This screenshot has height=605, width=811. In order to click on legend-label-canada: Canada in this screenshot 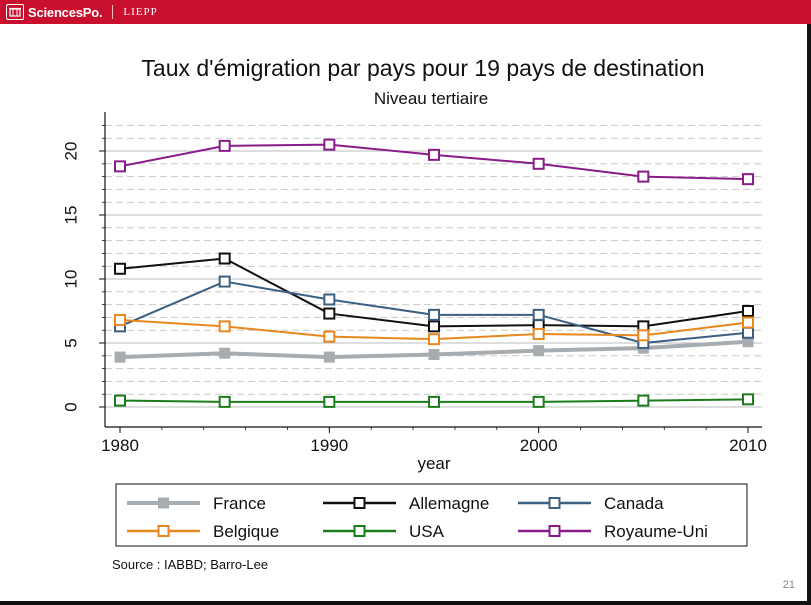, I will do `click(634, 503)`.